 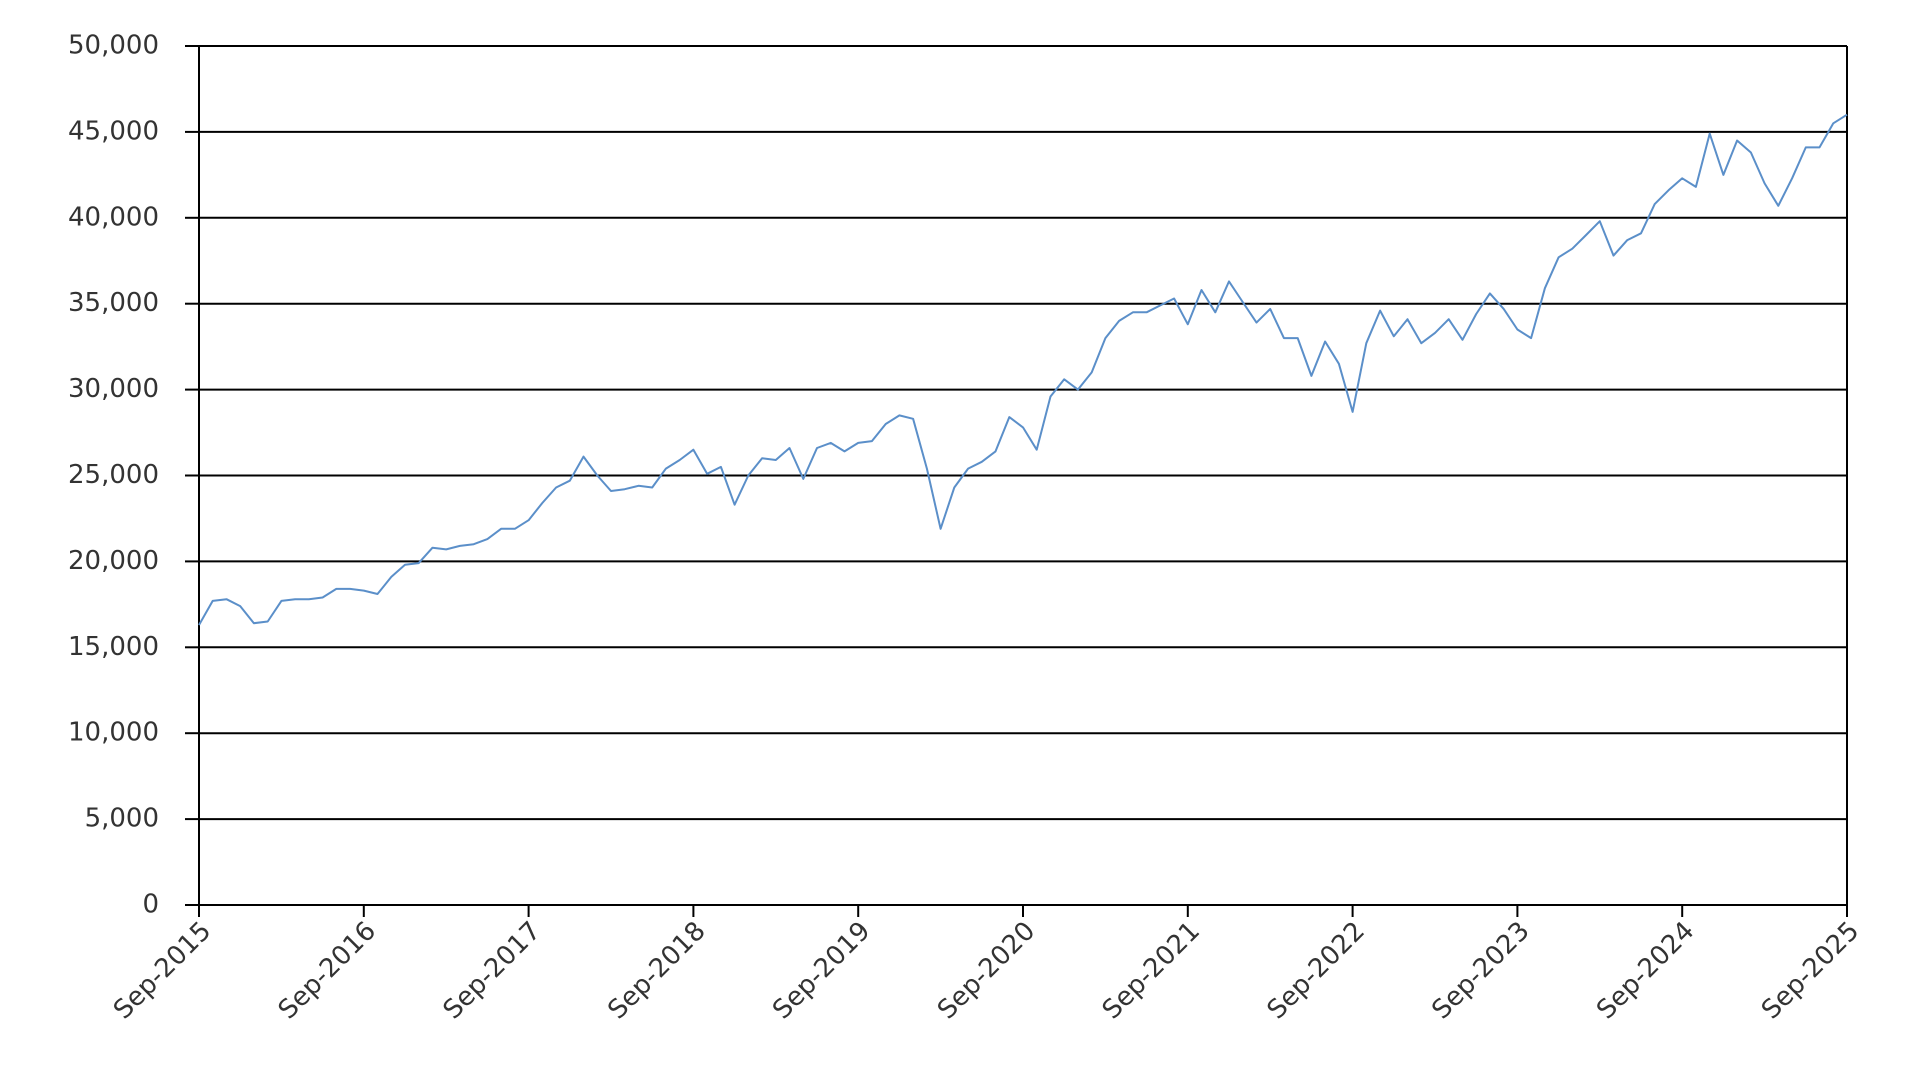 I want to click on x-tick-label: Sep-2016, so click(x=327, y=970).